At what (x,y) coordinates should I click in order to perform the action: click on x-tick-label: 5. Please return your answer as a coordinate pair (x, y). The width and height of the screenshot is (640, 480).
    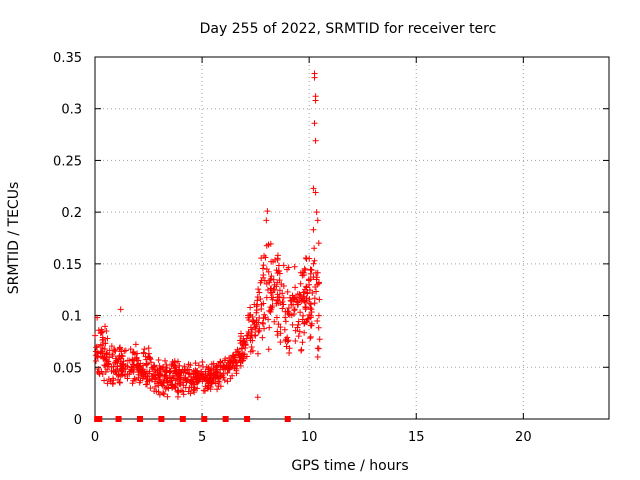
    Looking at the image, I should click on (202, 437).